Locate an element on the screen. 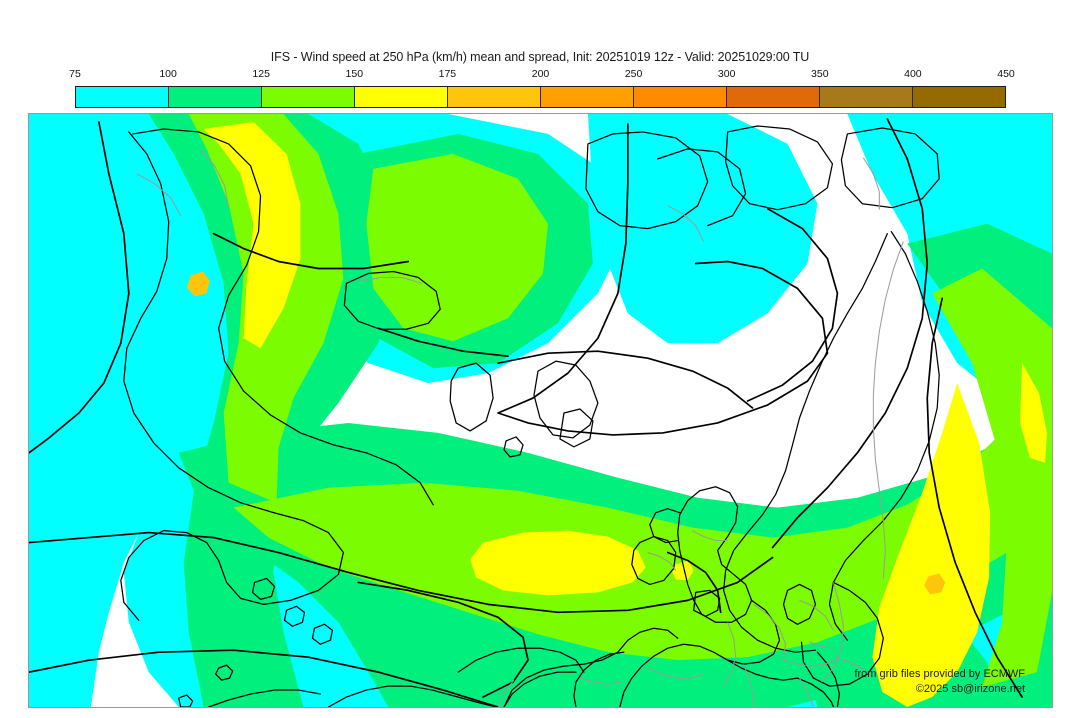  colorbar-tick: 75 is located at coordinates (75, 74).